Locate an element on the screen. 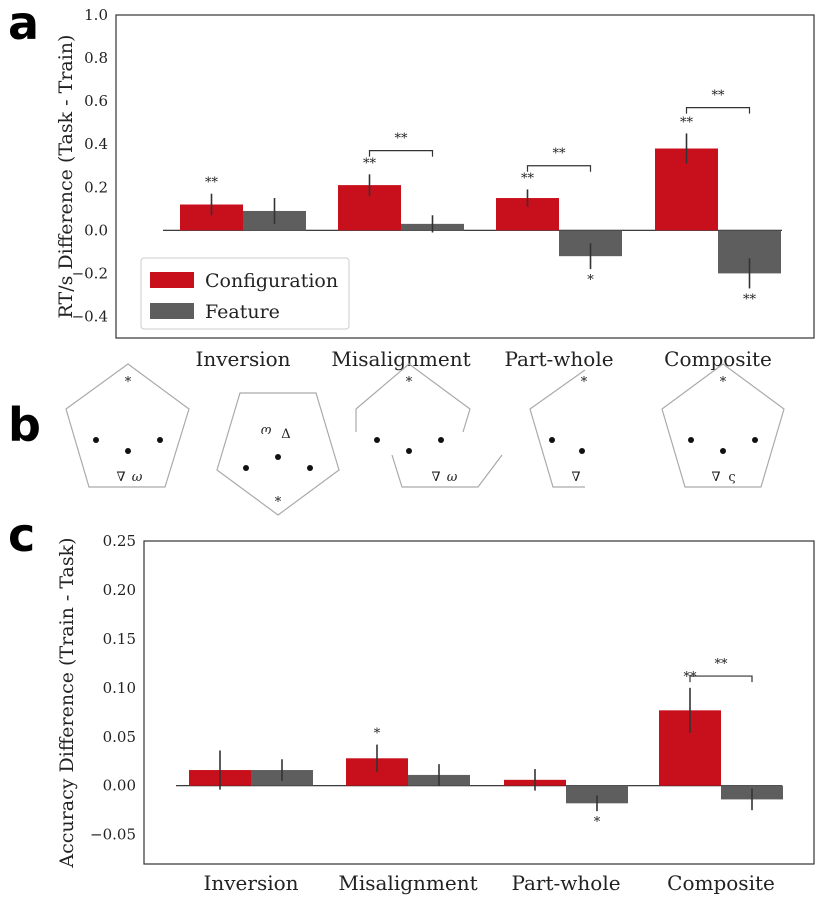 Image resolution: width=819 pixels, height=898 pixels. y-tick-label: 0.20 is located at coordinates (119, 590).